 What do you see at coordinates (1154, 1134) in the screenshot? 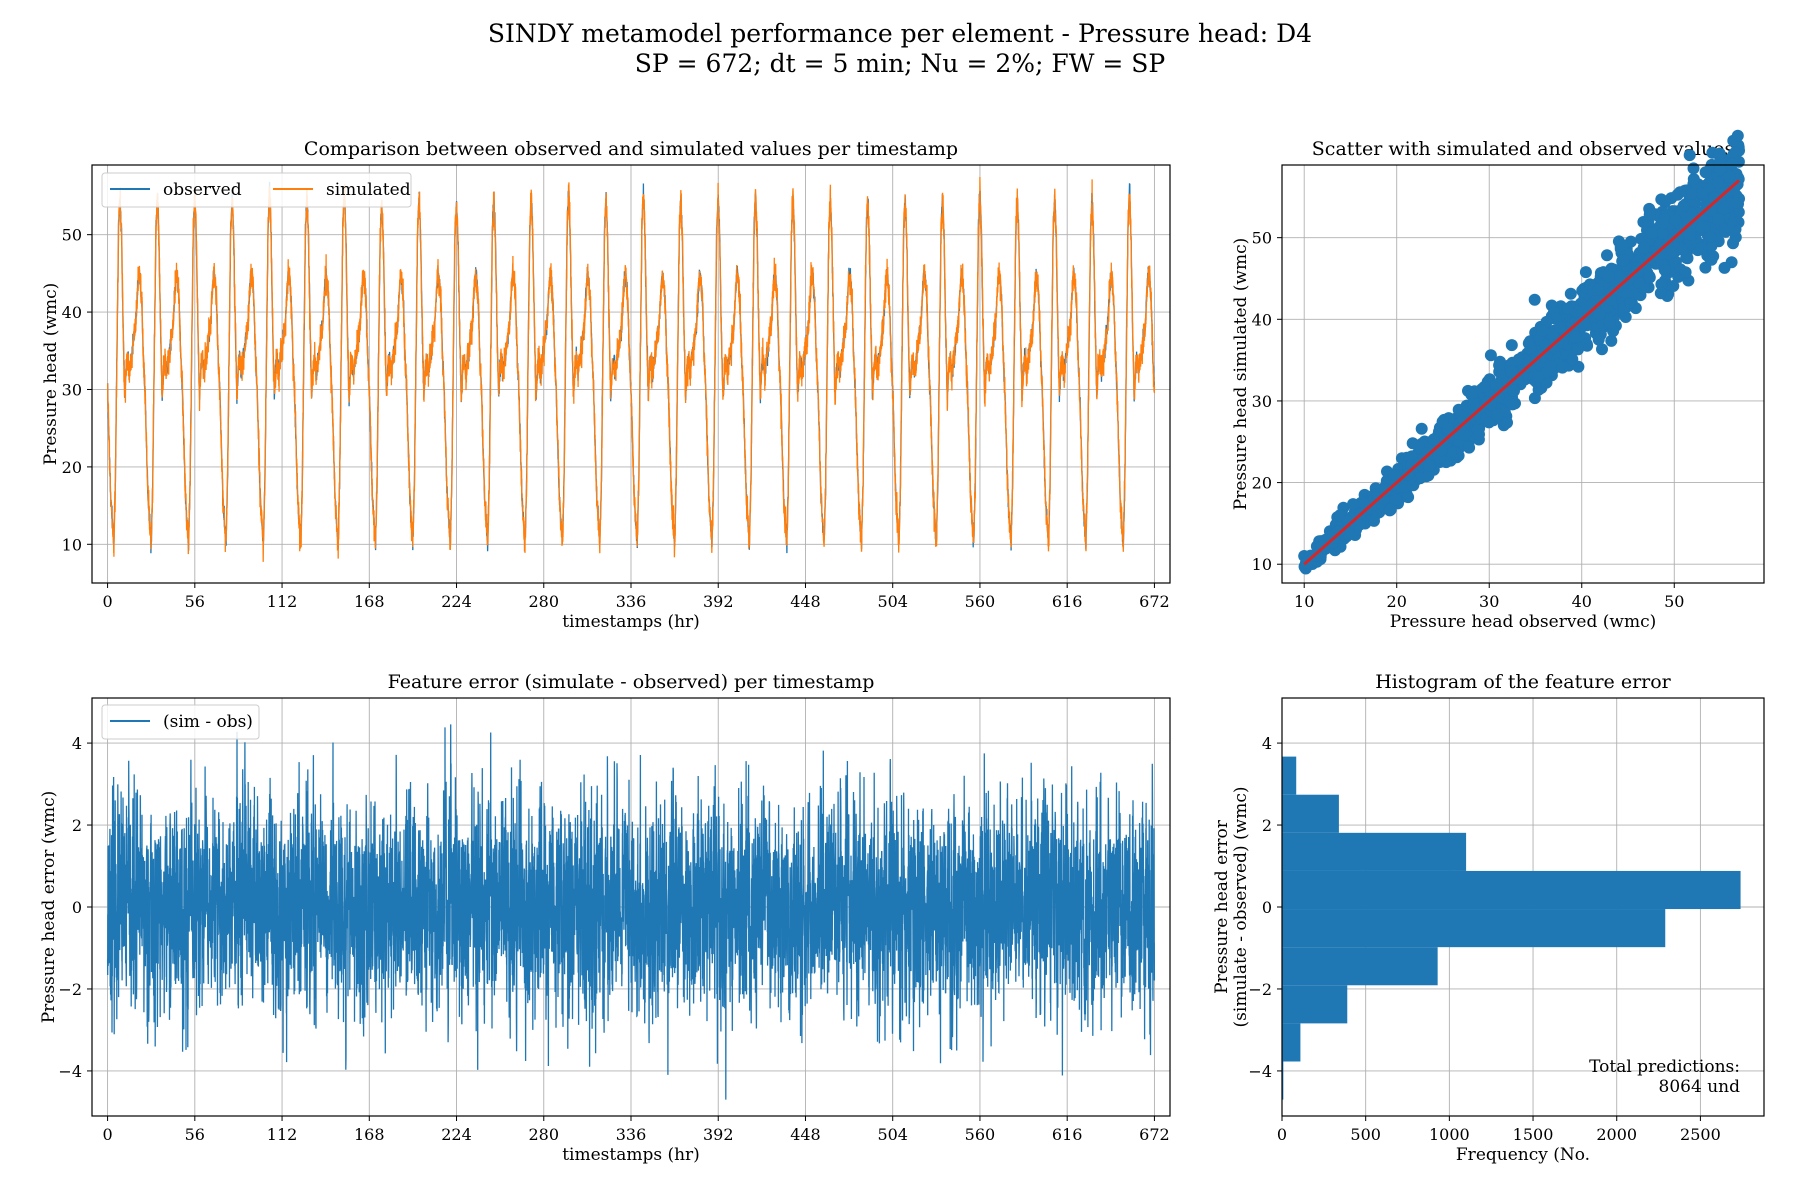
I see `error-x-tick-label: 672` at bounding box center [1154, 1134].